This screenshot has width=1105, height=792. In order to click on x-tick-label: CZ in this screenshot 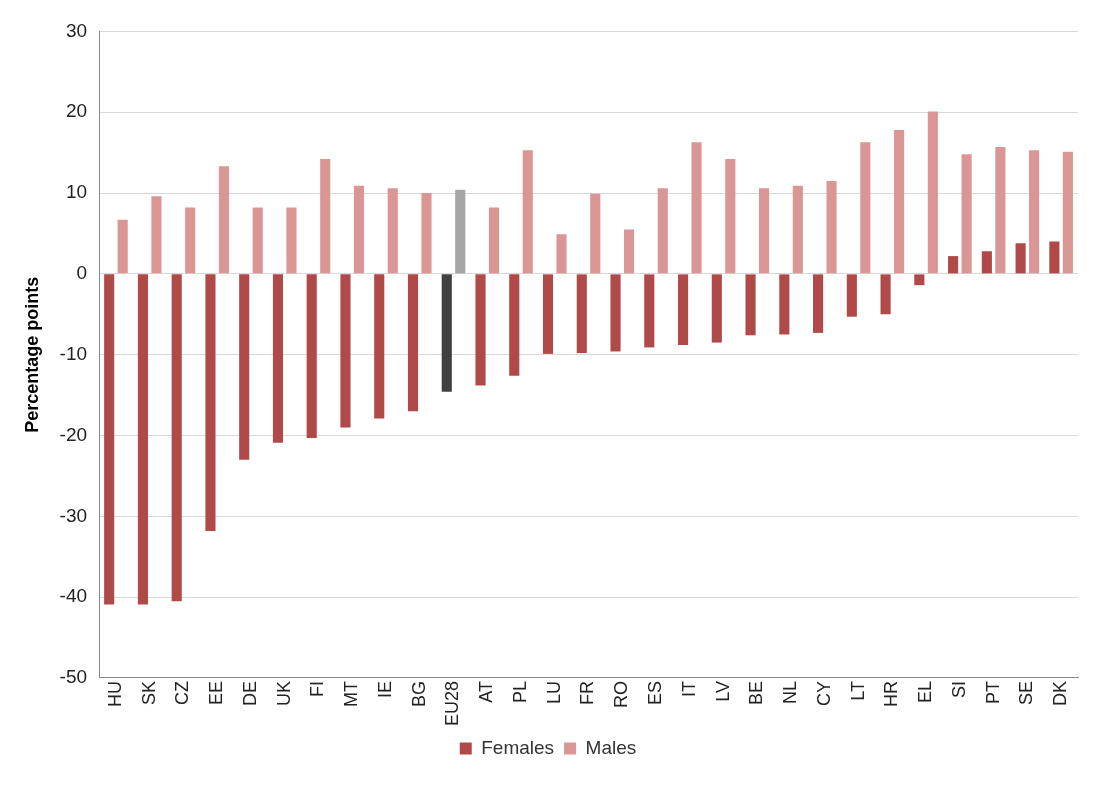, I will do `click(182, 692)`.